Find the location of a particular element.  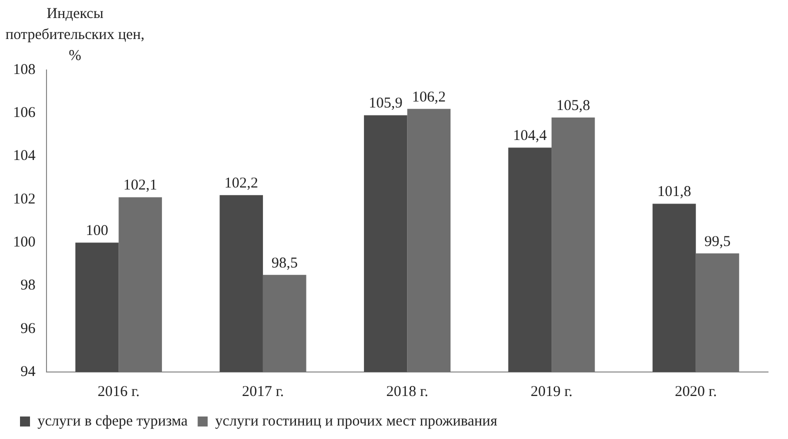

y-axis-title: Индексы потребительских цен, % is located at coordinates (75, 35).